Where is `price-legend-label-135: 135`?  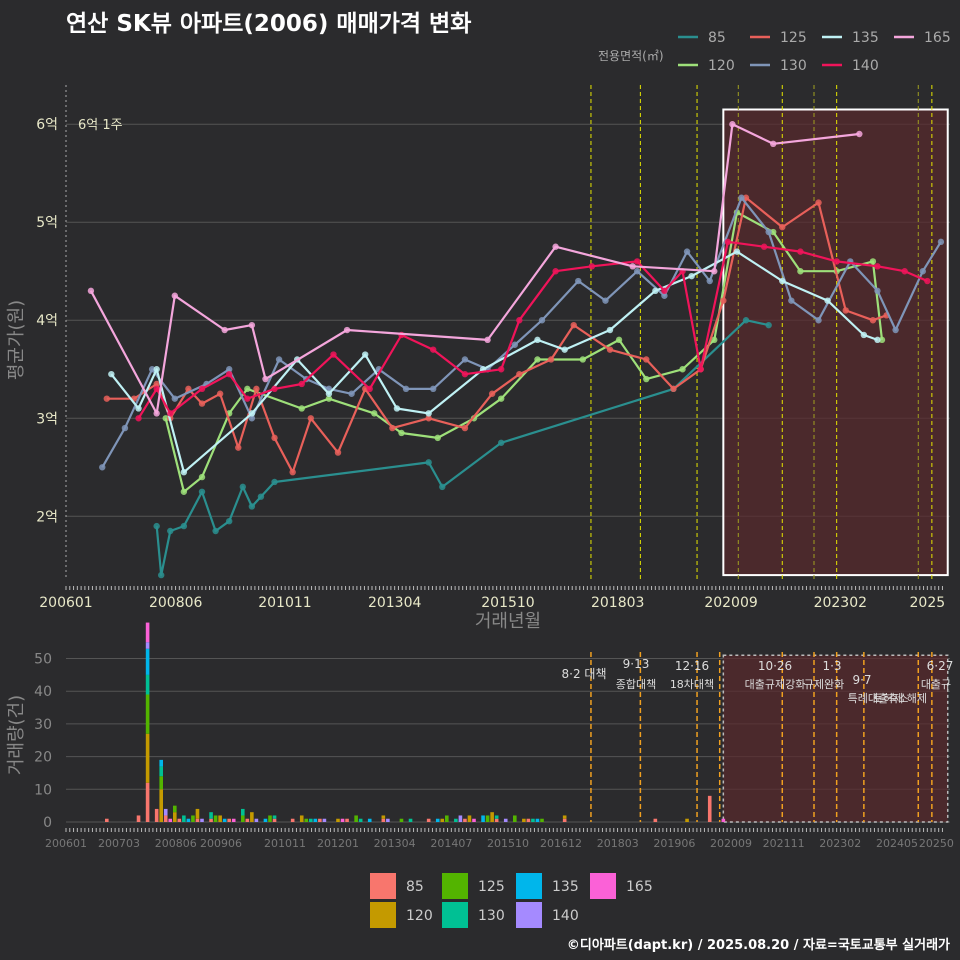
price-legend-label-135: 135 is located at coordinates (865, 38).